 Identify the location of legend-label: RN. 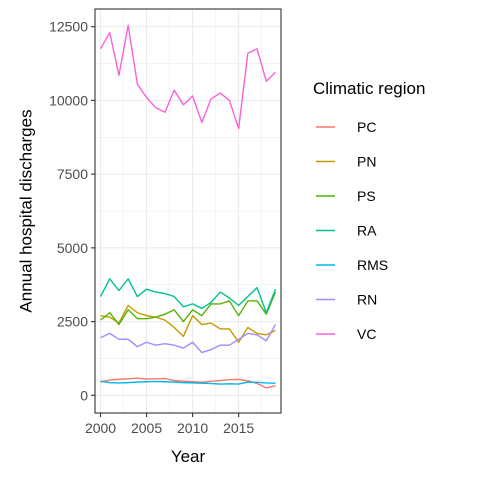
(367, 300).